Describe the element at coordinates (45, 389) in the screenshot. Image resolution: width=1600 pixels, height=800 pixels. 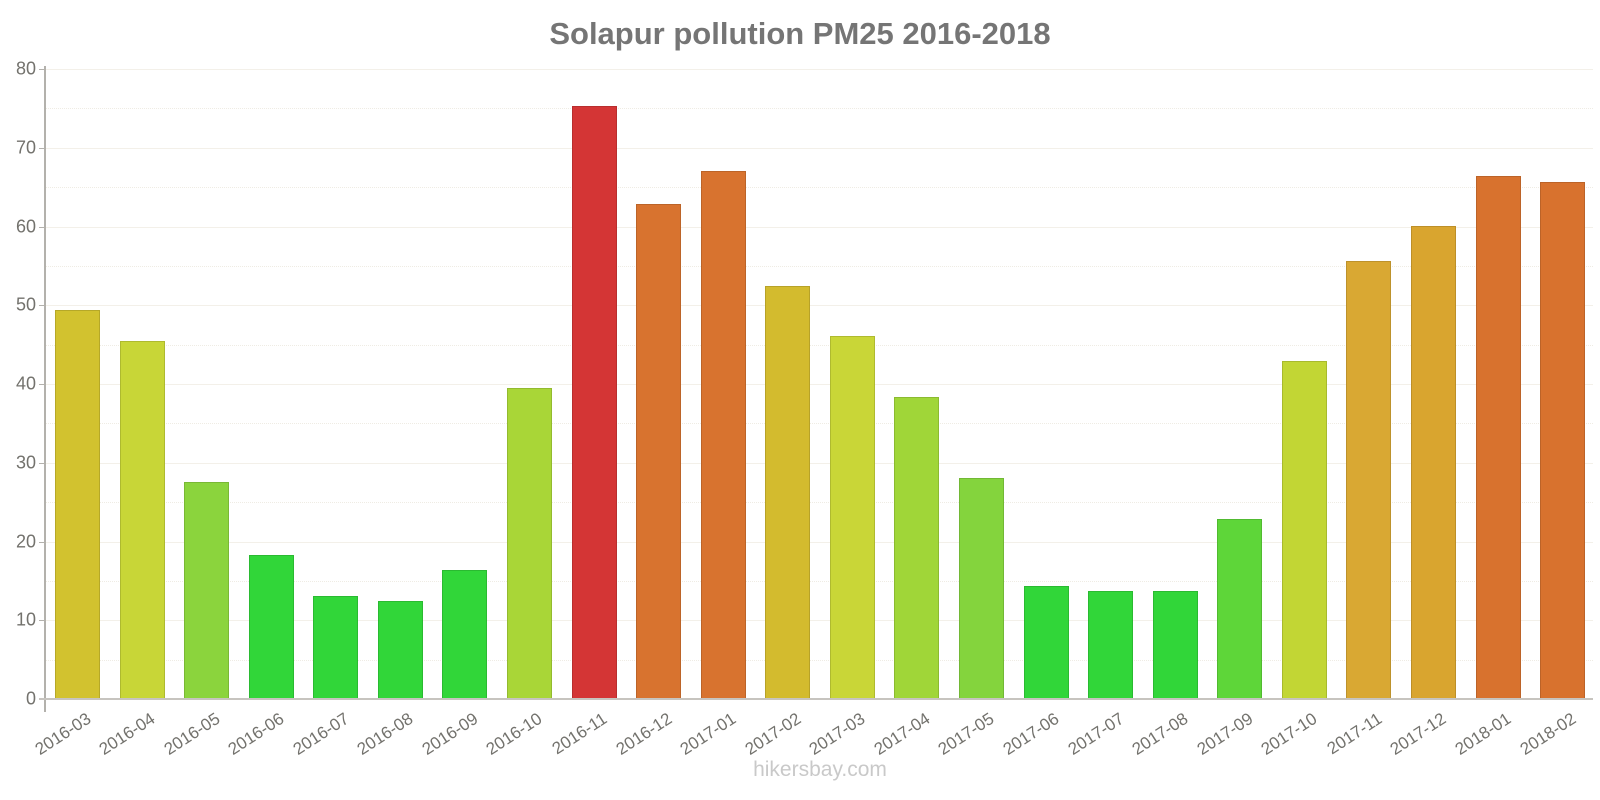
I see `y-axis-line` at that location.